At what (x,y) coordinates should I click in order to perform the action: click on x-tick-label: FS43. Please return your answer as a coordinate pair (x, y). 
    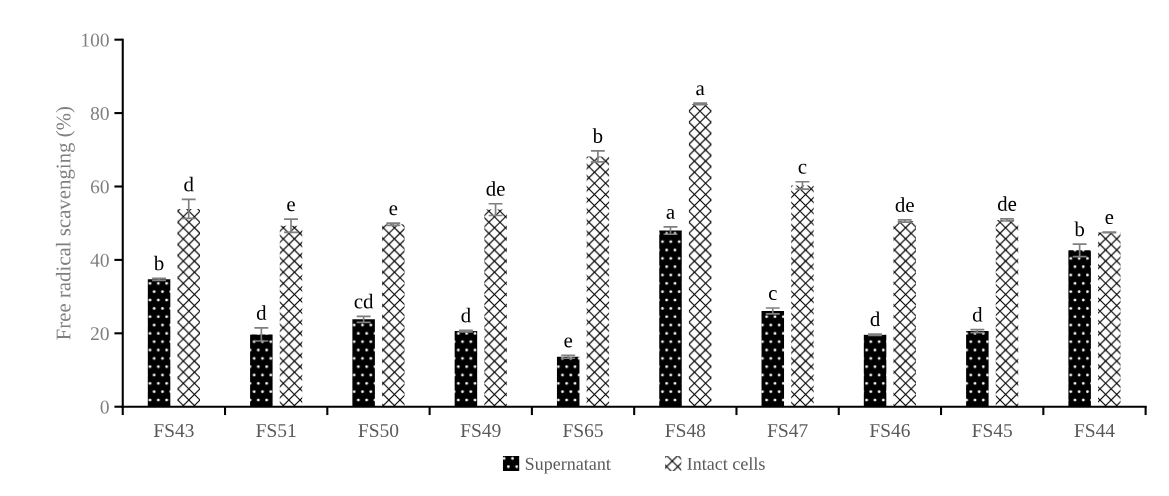
    Looking at the image, I should click on (173, 431).